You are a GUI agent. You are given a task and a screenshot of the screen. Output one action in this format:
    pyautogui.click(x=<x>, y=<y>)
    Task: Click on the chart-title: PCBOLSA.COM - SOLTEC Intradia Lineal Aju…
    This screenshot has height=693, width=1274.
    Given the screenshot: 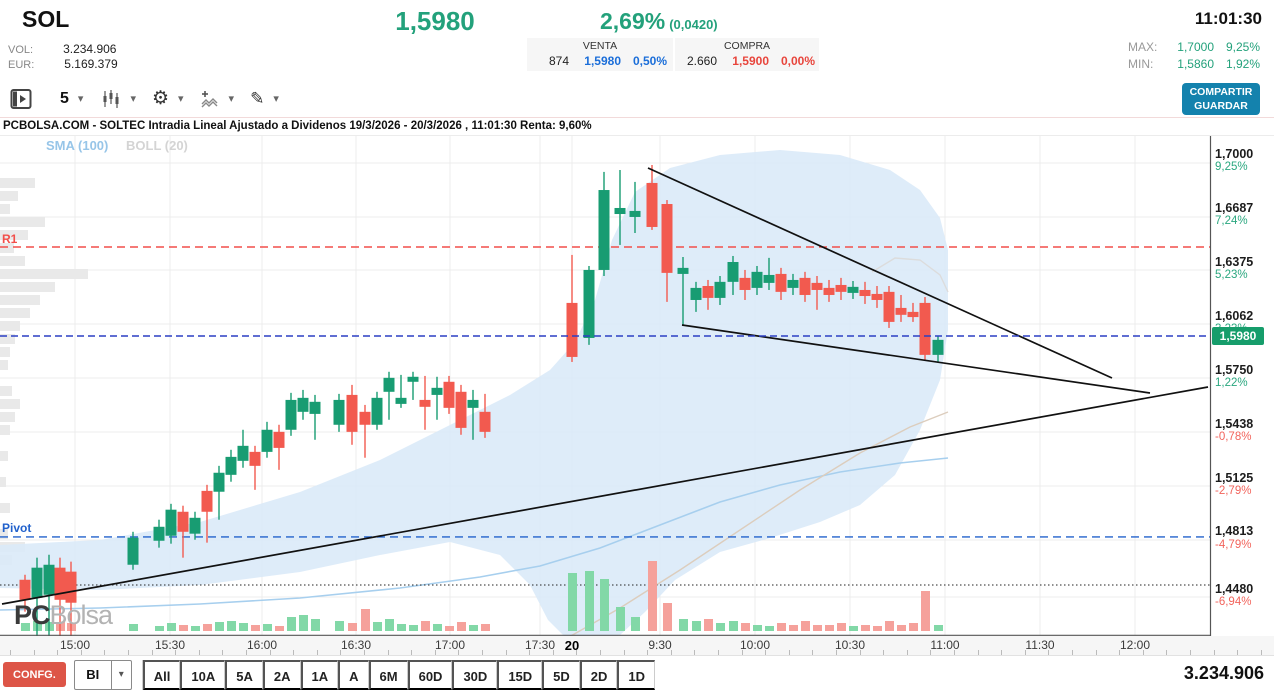 What is the action you would take?
    pyautogui.click(x=297, y=126)
    